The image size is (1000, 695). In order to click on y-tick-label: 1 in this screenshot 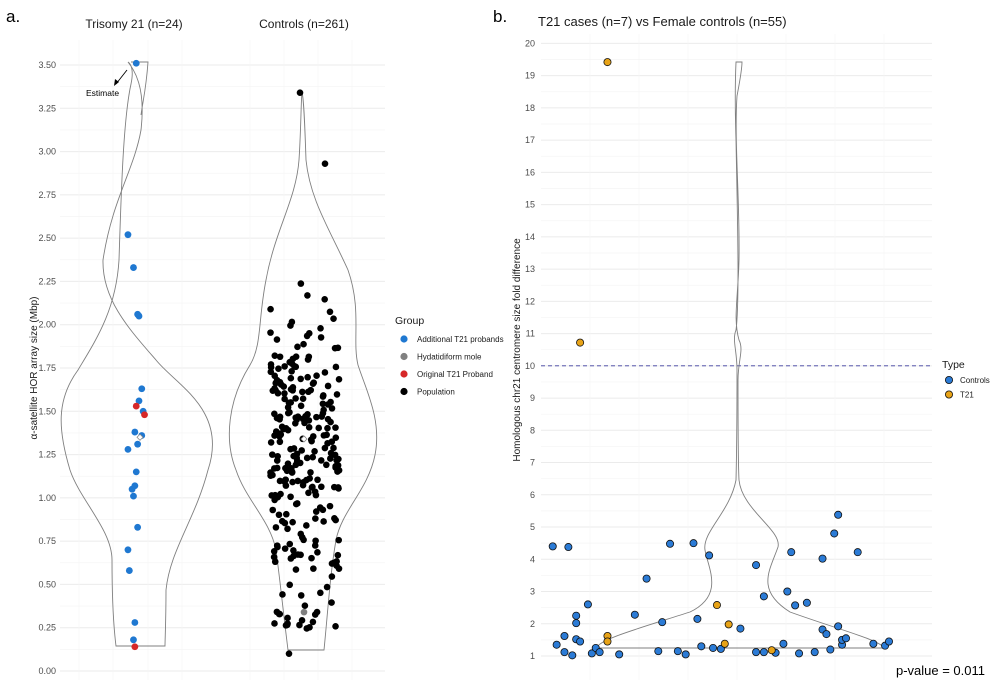, I will do `click(532, 656)`.